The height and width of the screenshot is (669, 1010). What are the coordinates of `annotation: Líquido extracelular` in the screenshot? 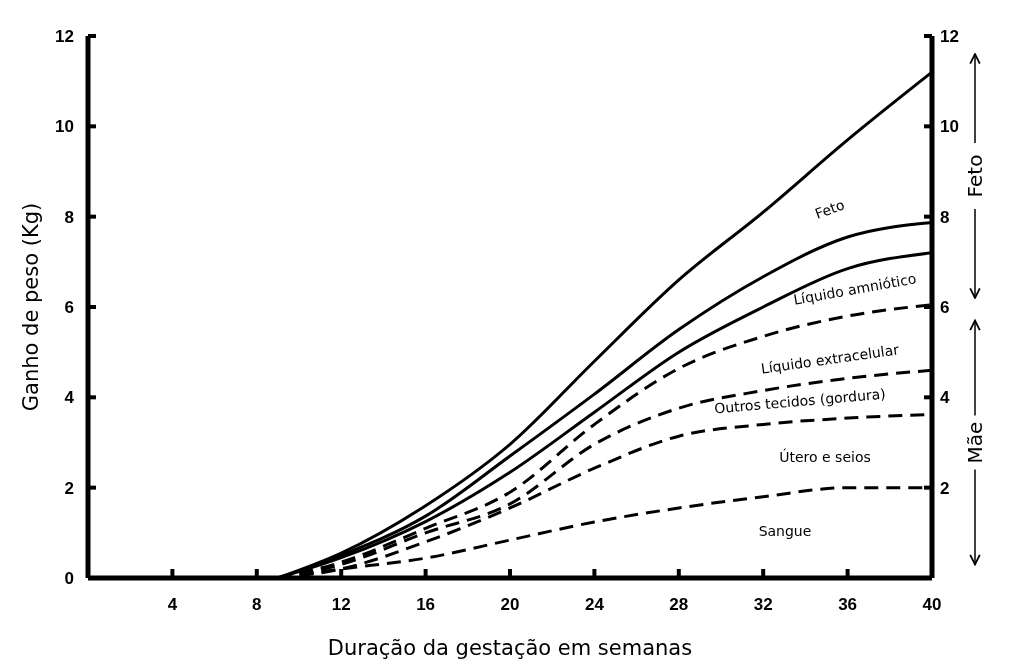 It's located at (830, 359).